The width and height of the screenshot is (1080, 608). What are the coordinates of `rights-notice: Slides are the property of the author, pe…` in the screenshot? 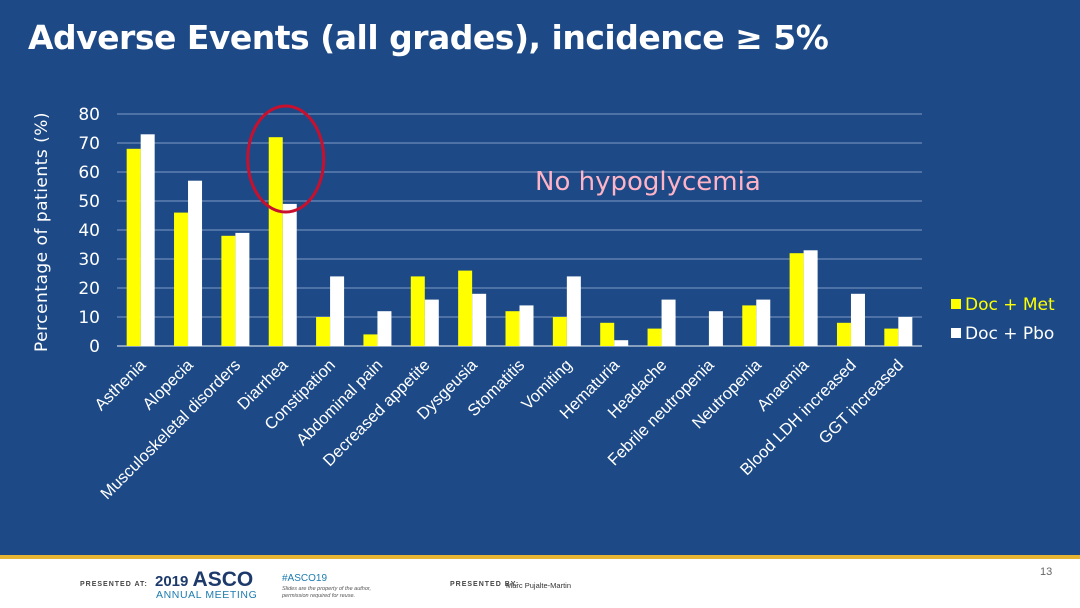 It's located at (342, 593).